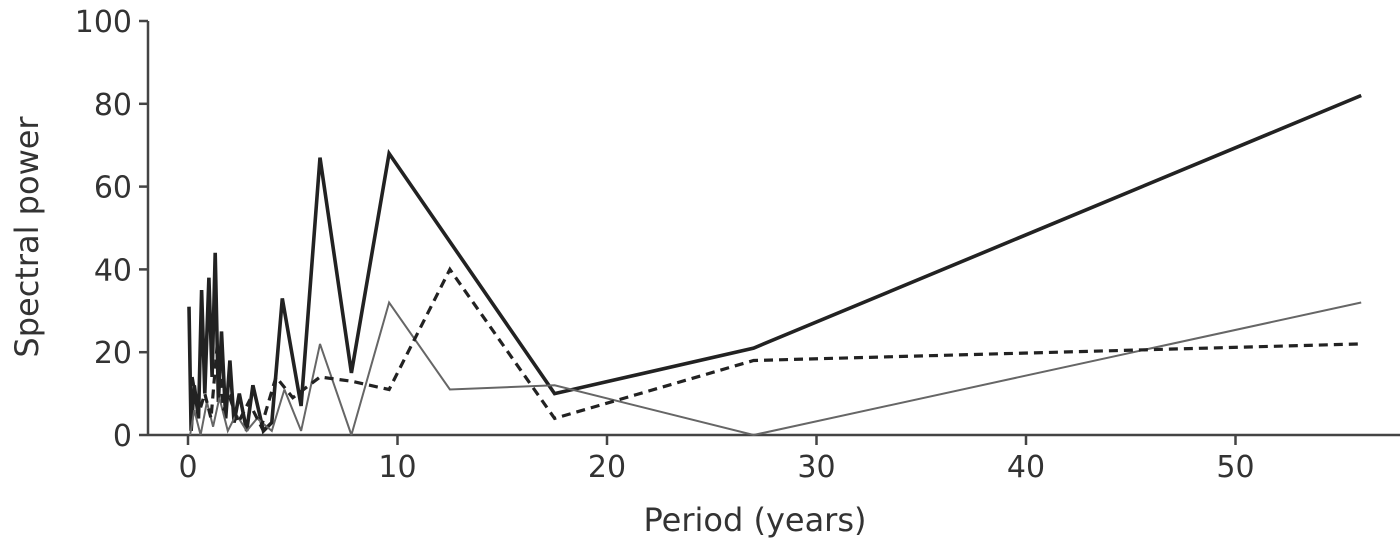 This screenshot has width=1400, height=545. Describe the element at coordinates (816, 467) in the screenshot. I see `x-tick-label: 30` at that location.